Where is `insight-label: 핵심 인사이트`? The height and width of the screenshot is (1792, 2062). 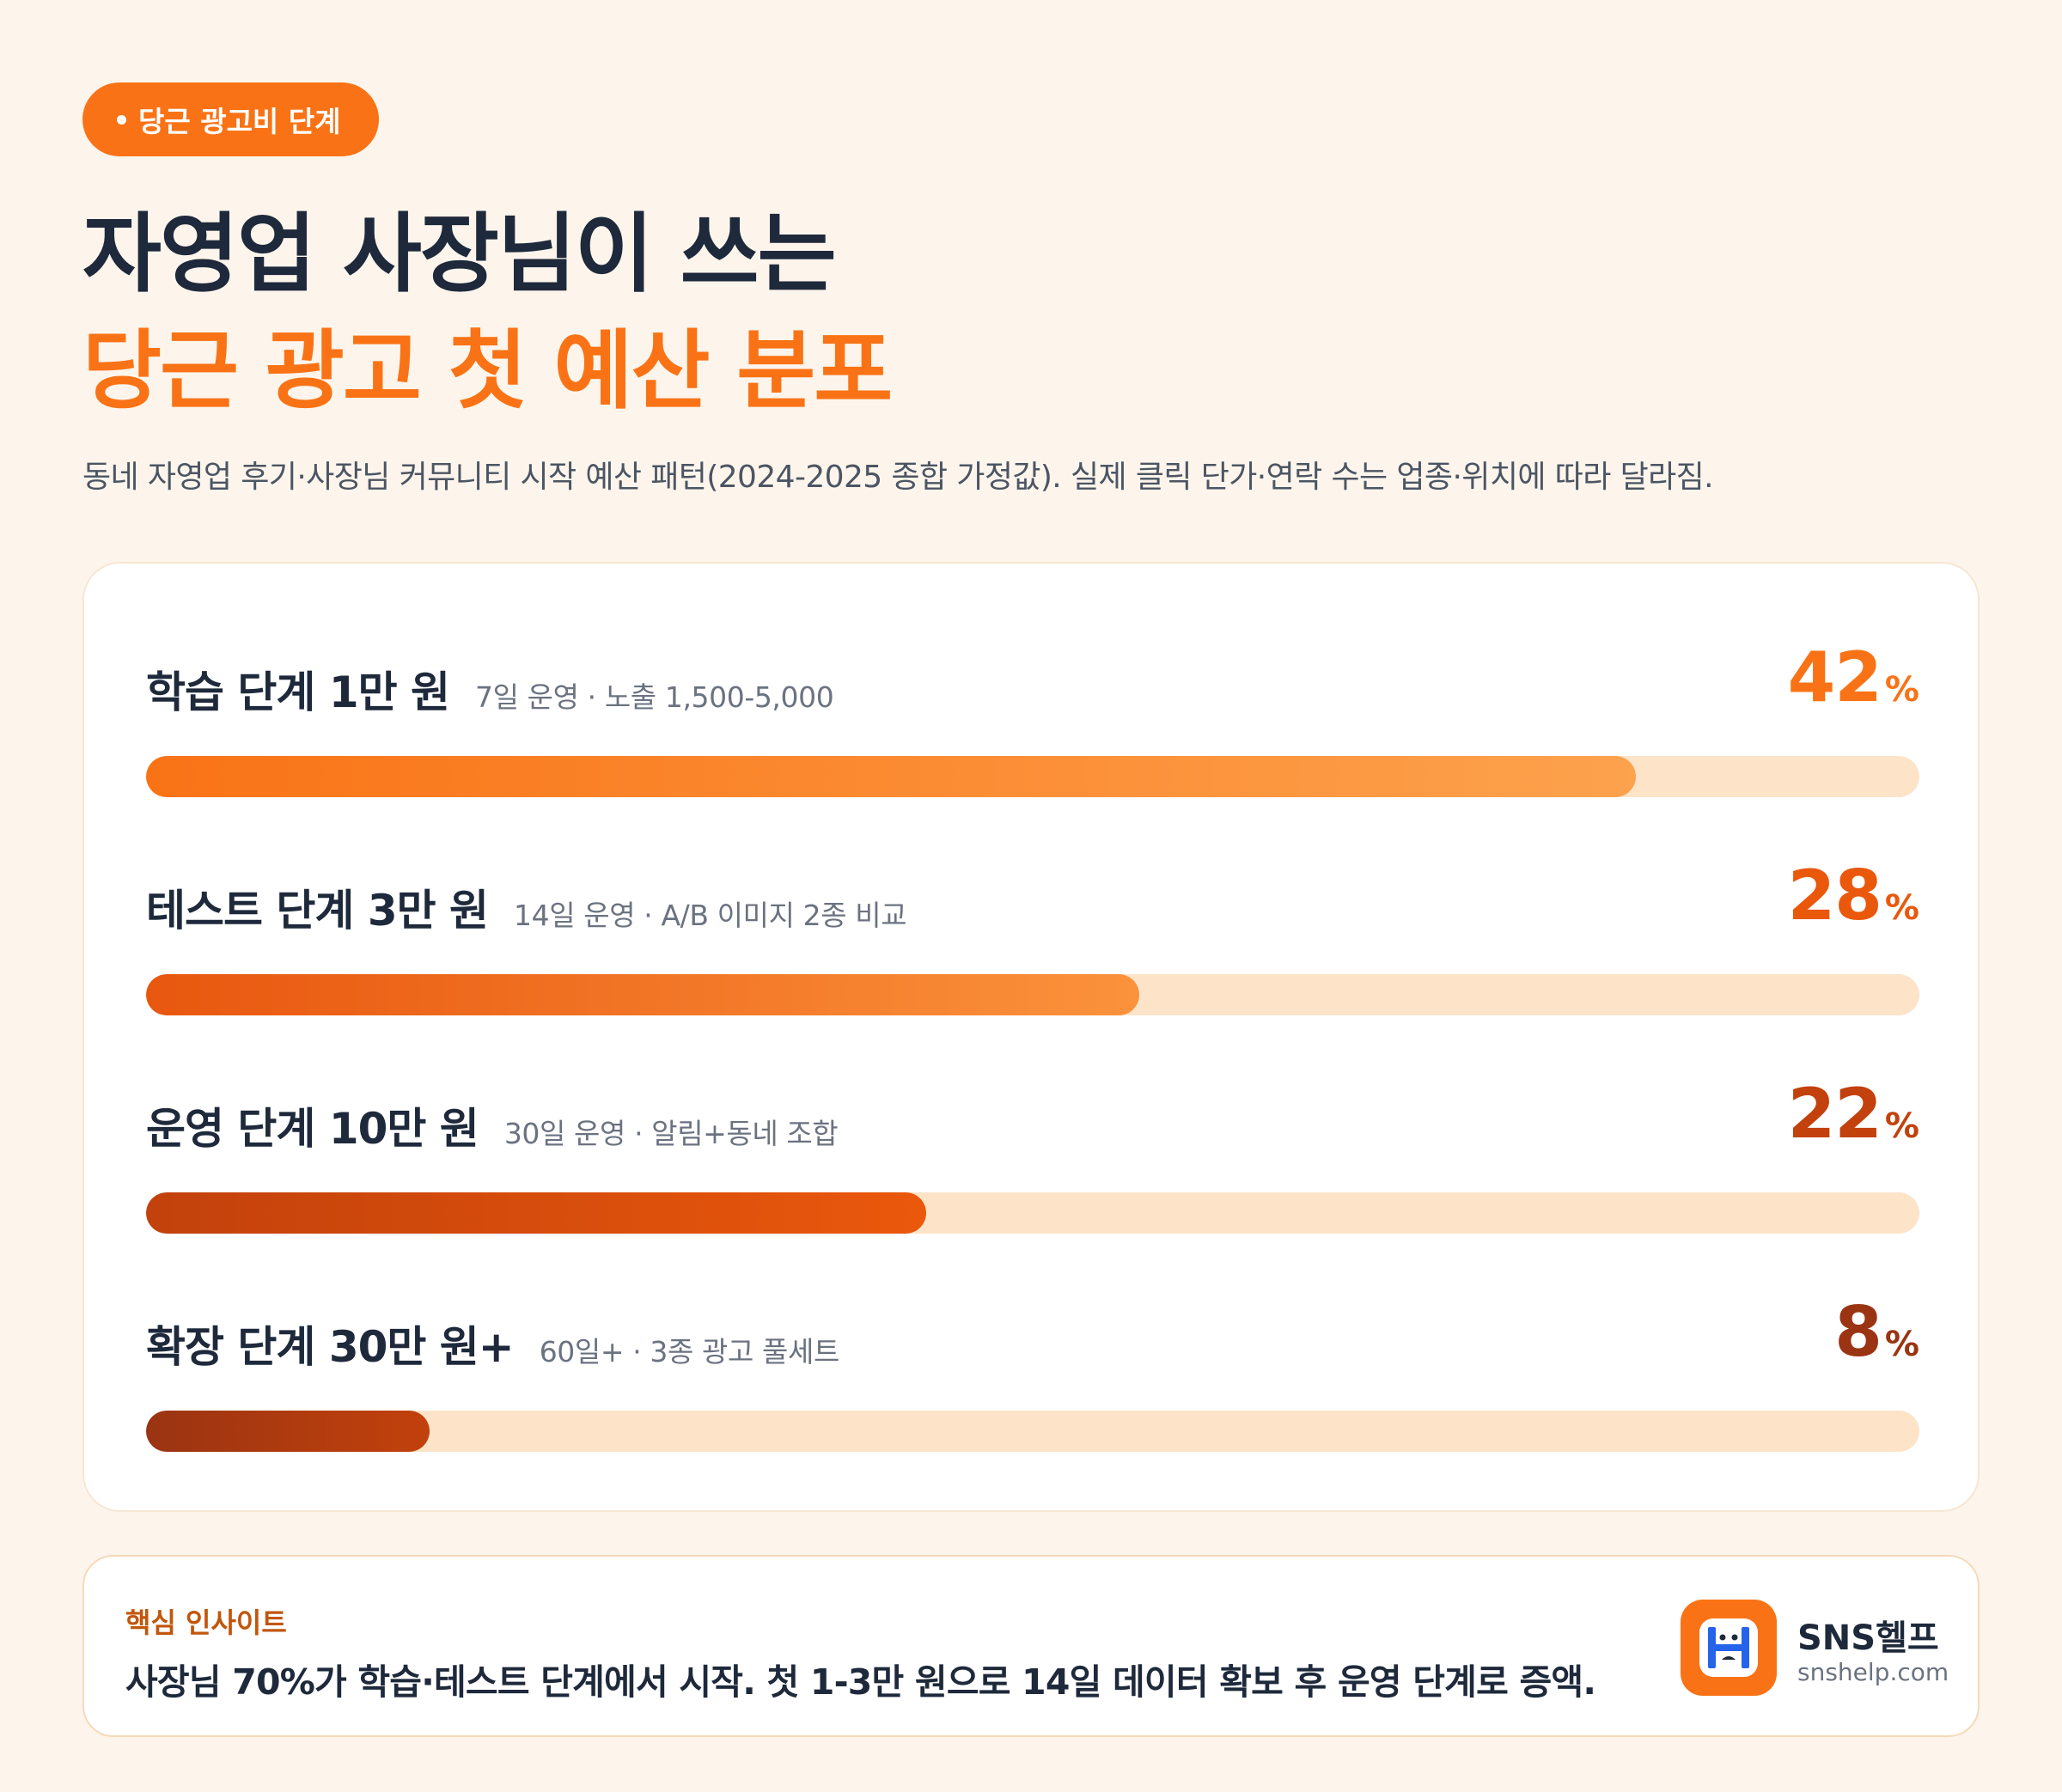
insight-label: 핵심 인사이트 is located at coordinates (206, 1622).